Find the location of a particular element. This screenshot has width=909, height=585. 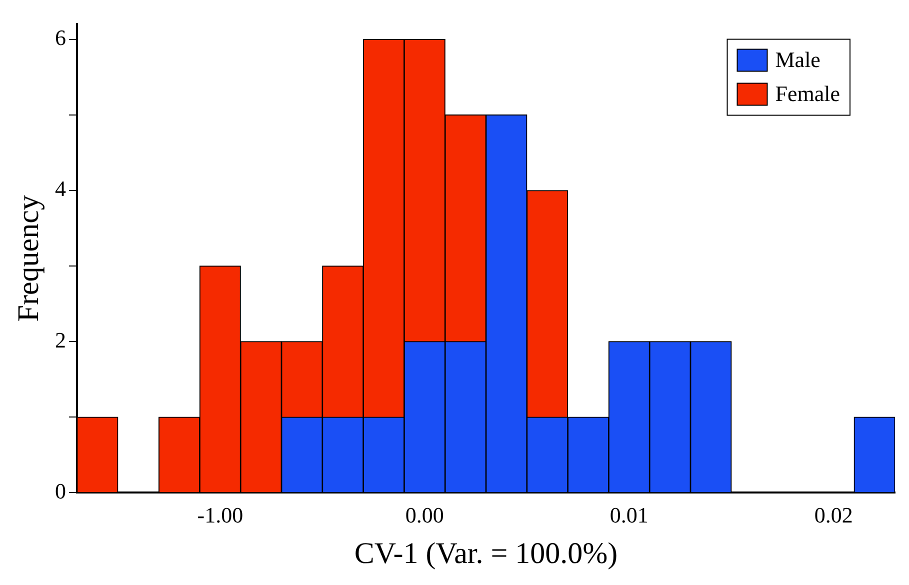

y-tick-label: 0 is located at coordinates (60, 491).